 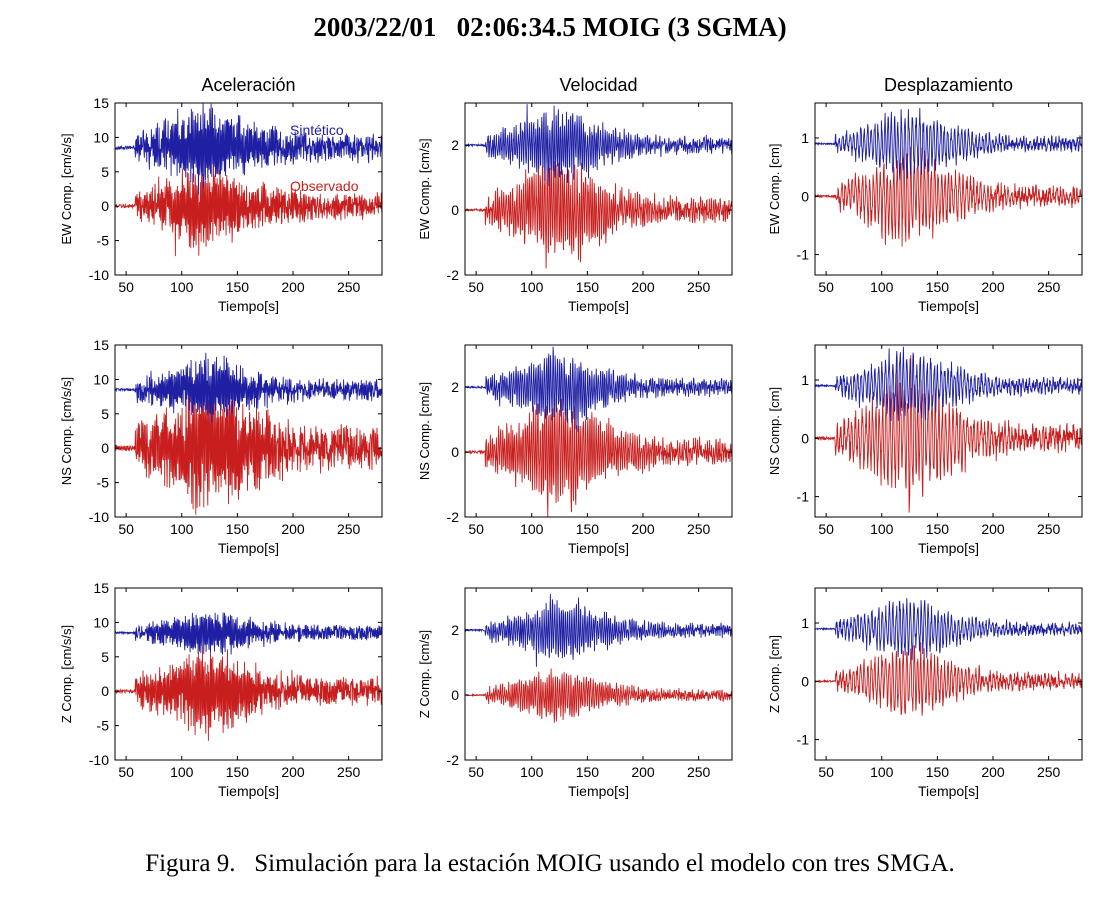 I want to click on y-axis-label: Z Comp. [cm/s], so click(x=424, y=674).